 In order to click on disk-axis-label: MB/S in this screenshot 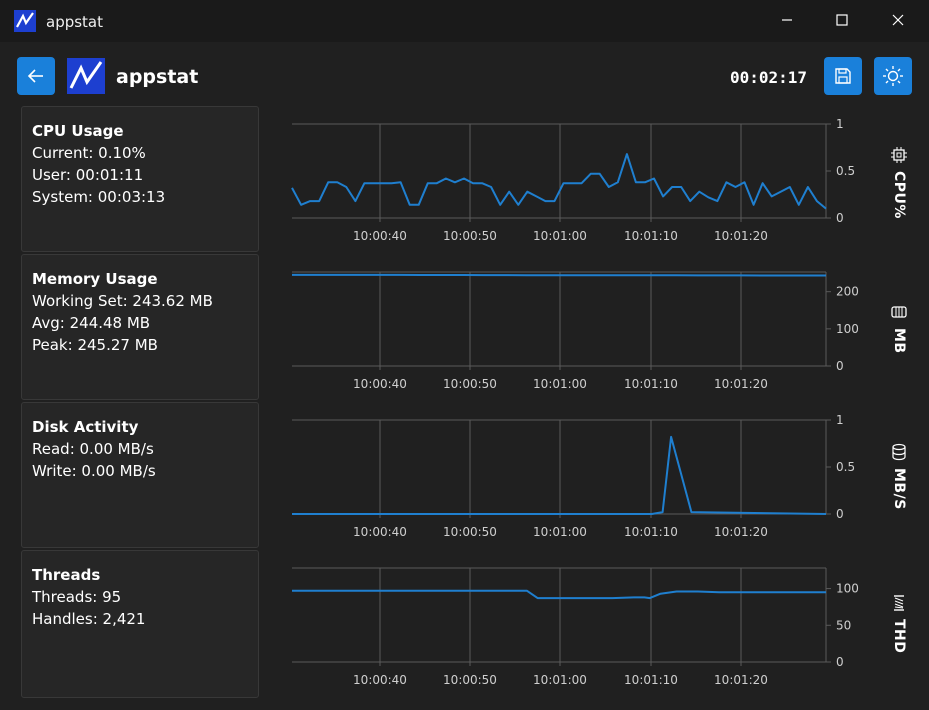, I will do `click(899, 476)`.